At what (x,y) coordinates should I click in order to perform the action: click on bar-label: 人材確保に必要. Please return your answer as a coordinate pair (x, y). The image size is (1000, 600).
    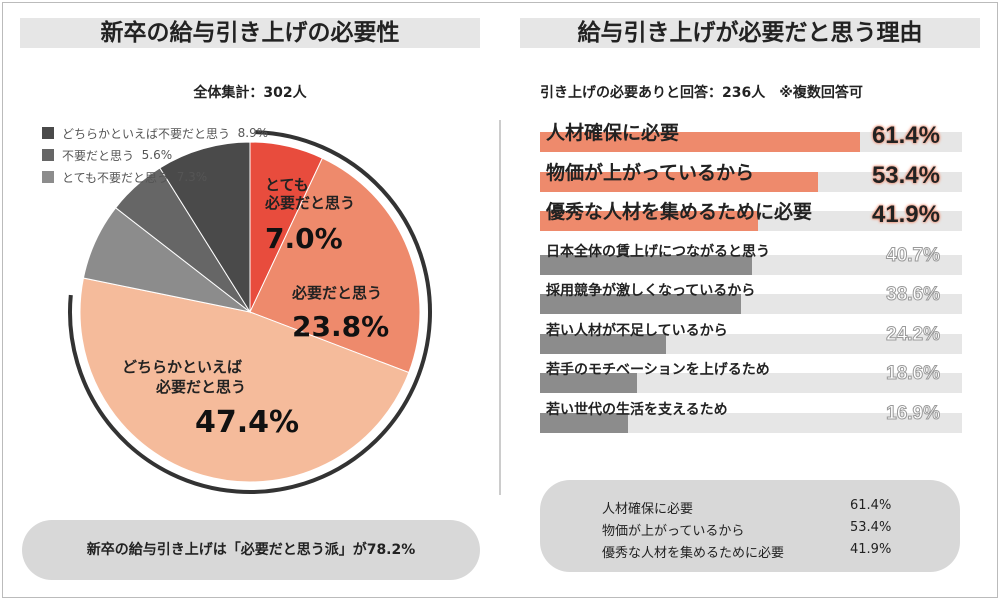
    Looking at the image, I should click on (613, 133).